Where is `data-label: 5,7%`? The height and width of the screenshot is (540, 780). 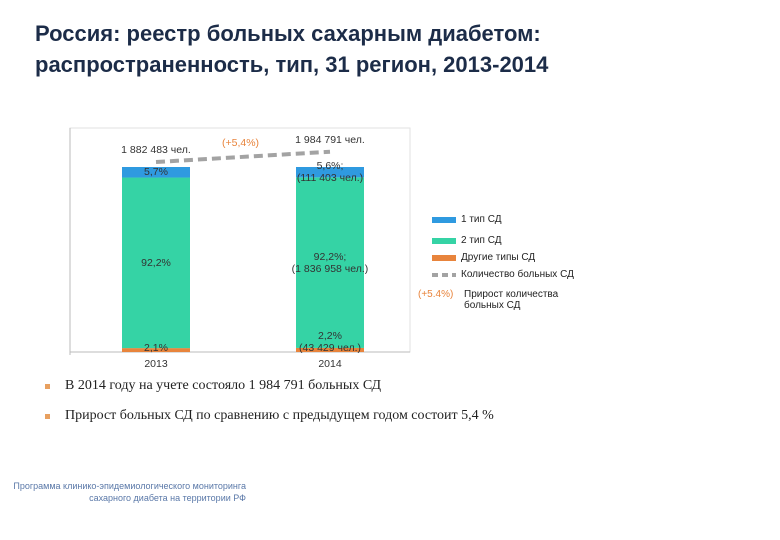
data-label: 5,7% is located at coordinates (156, 172).